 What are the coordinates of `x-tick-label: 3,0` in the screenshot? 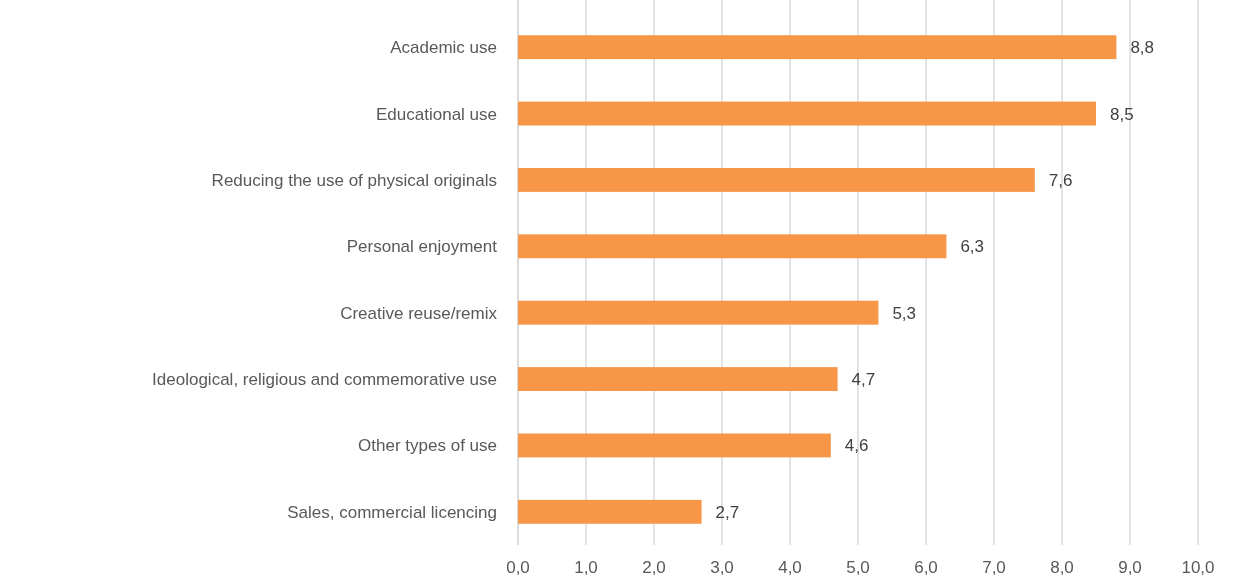 It's located at (722, 567).